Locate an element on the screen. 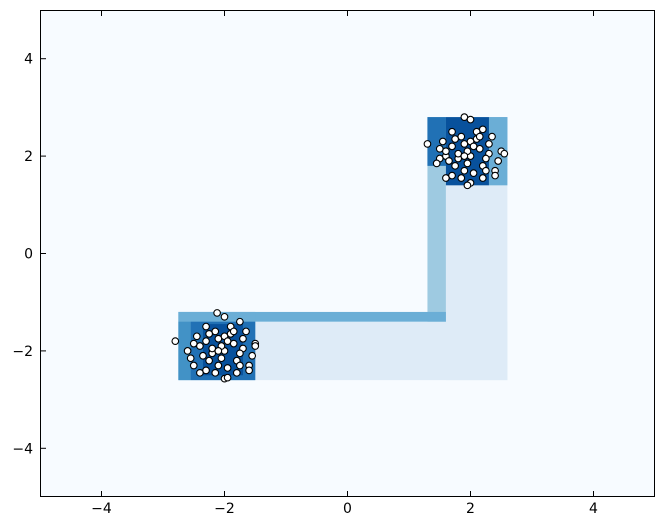  x-tick-label-2: 0 is located at coordinates (347, 509).